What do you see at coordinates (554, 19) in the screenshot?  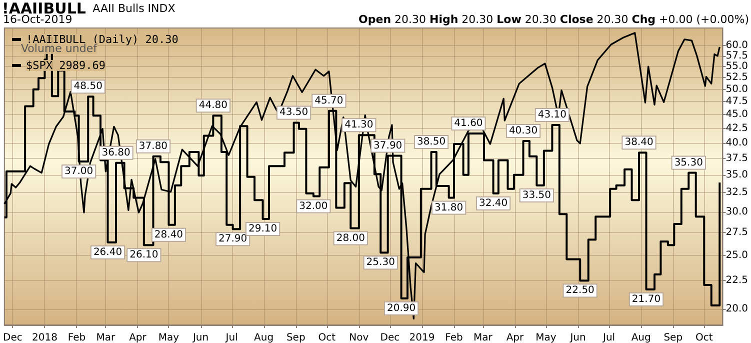 I see `text: Open 20.30 High 20.30 Low 20.30 Close 20.30 Chg +0.00 (+0.00%)` at bounding box center [554, 19].